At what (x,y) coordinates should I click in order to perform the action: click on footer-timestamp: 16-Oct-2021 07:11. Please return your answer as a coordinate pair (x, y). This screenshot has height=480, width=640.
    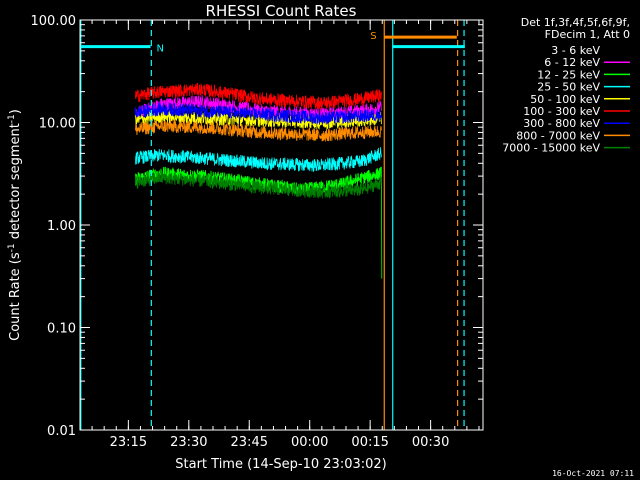
    Looking at the image, I should click on (593, 473).